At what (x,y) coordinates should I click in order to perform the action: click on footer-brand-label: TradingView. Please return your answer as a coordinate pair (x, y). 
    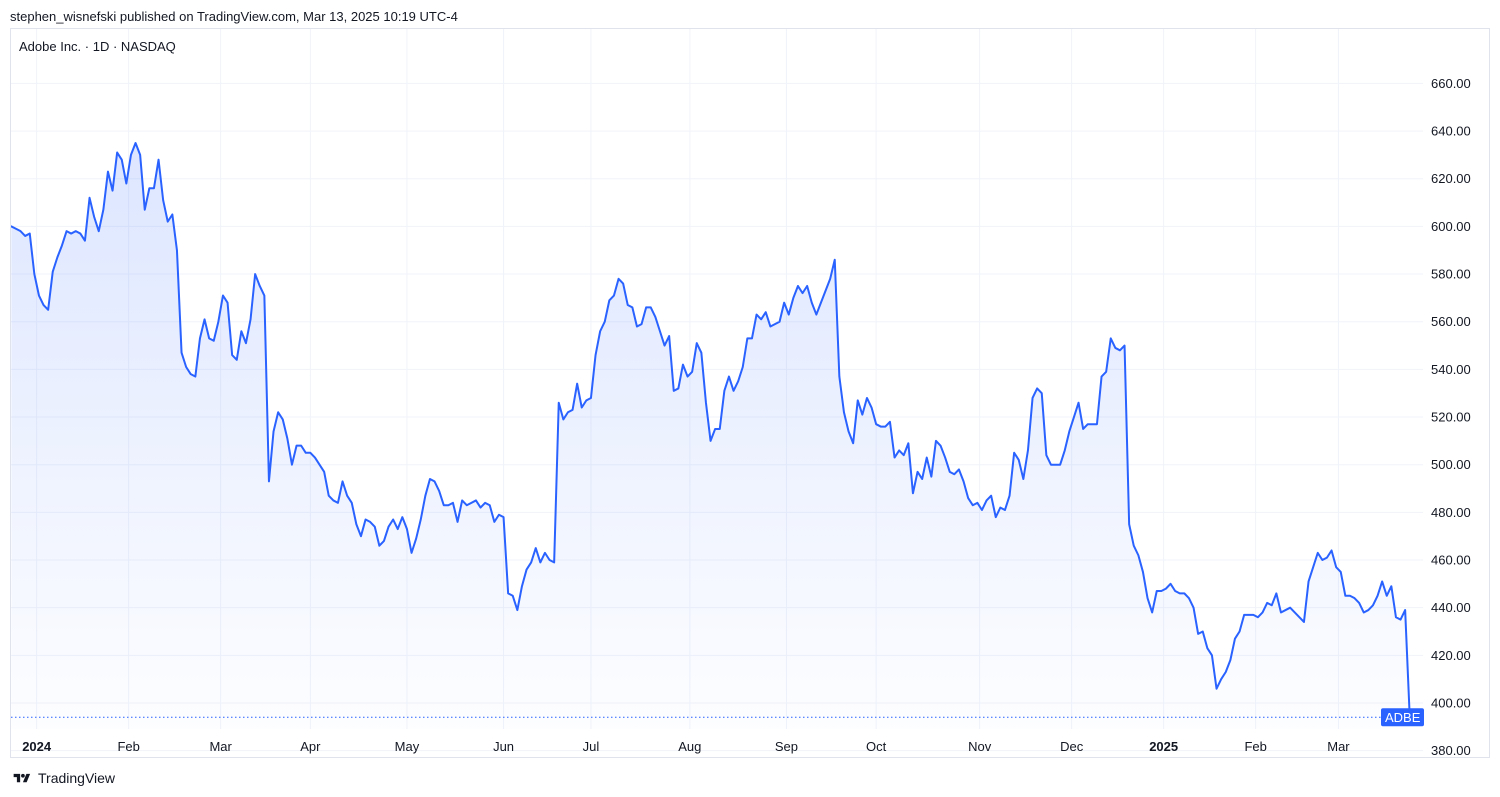
    Looking at the image, I should click on (77, 778).